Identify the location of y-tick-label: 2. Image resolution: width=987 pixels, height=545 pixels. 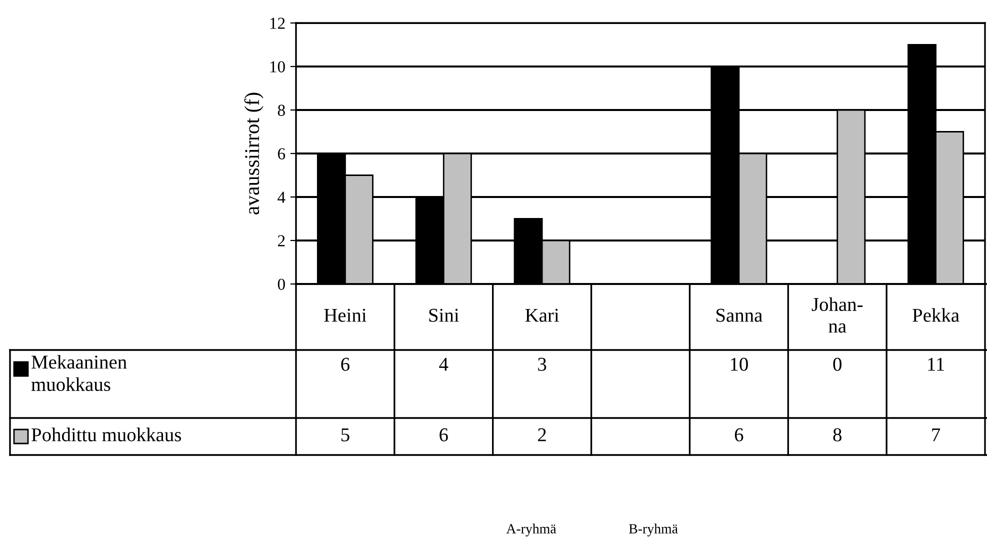
(281, 240).